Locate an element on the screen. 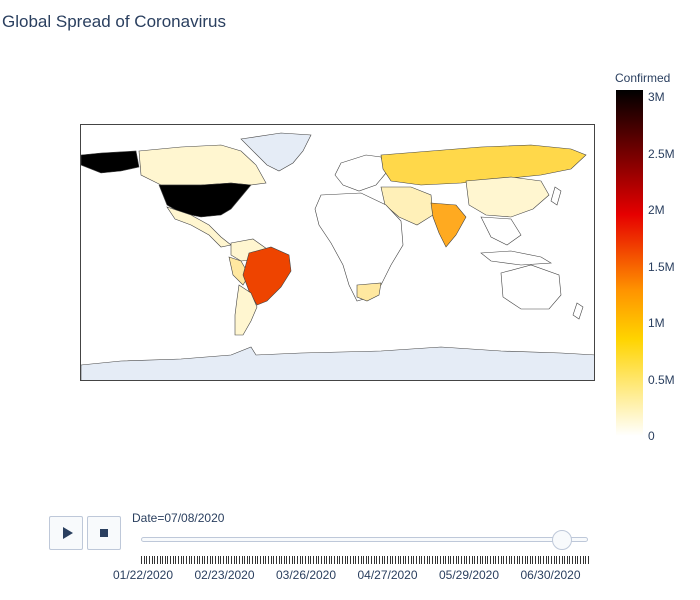  region-europe is located at coordinates (360, 173).